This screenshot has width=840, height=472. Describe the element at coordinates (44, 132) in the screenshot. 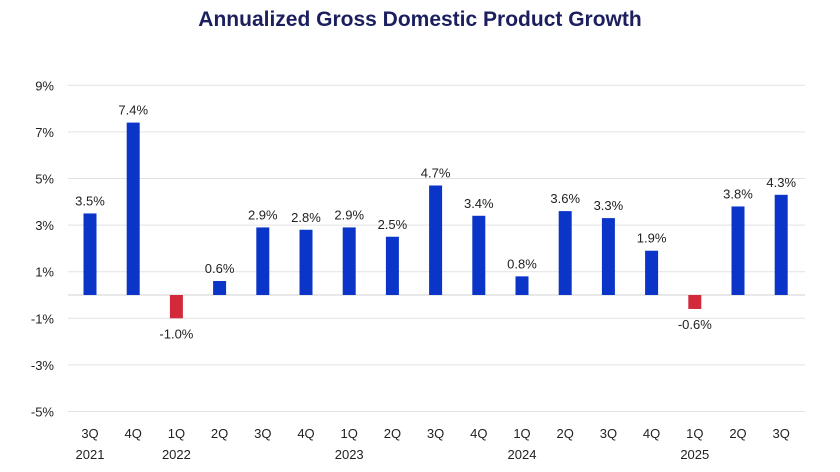

I see `y-tick-label: 7%` at that location.